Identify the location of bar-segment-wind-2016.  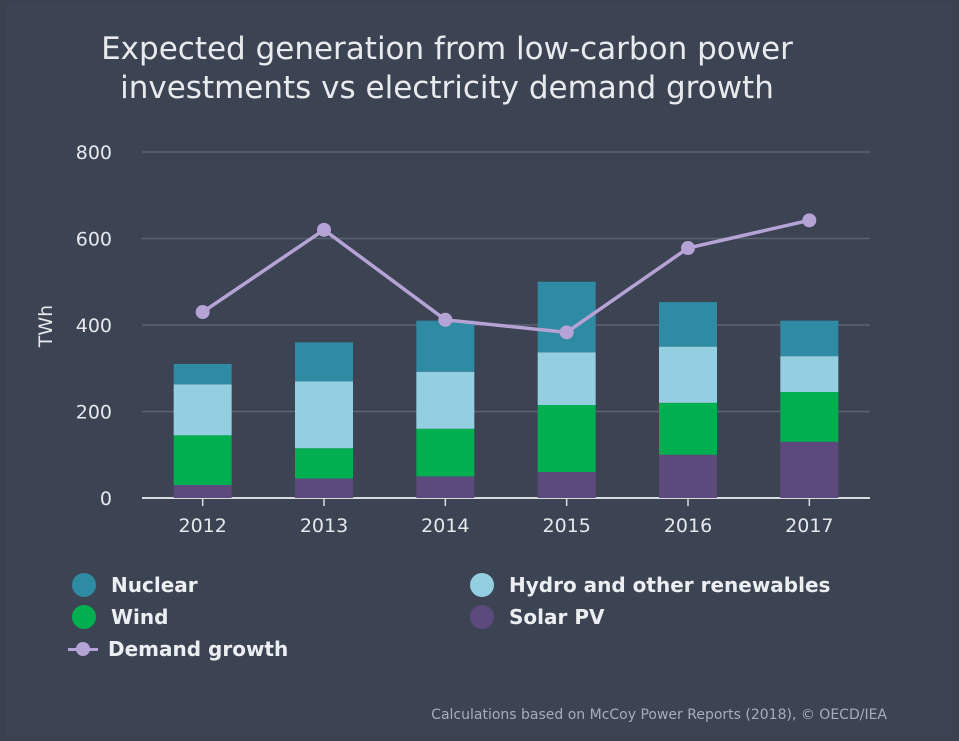
(688, 428).